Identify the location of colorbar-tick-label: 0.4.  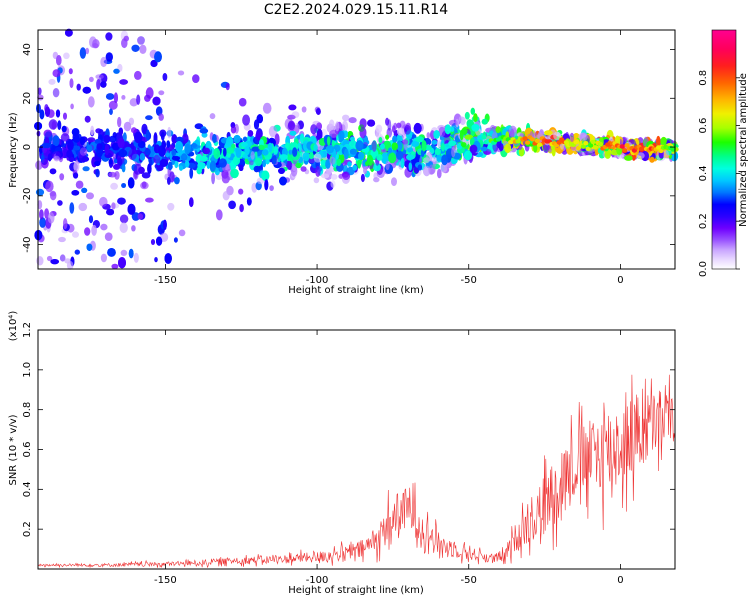
(703, 173).